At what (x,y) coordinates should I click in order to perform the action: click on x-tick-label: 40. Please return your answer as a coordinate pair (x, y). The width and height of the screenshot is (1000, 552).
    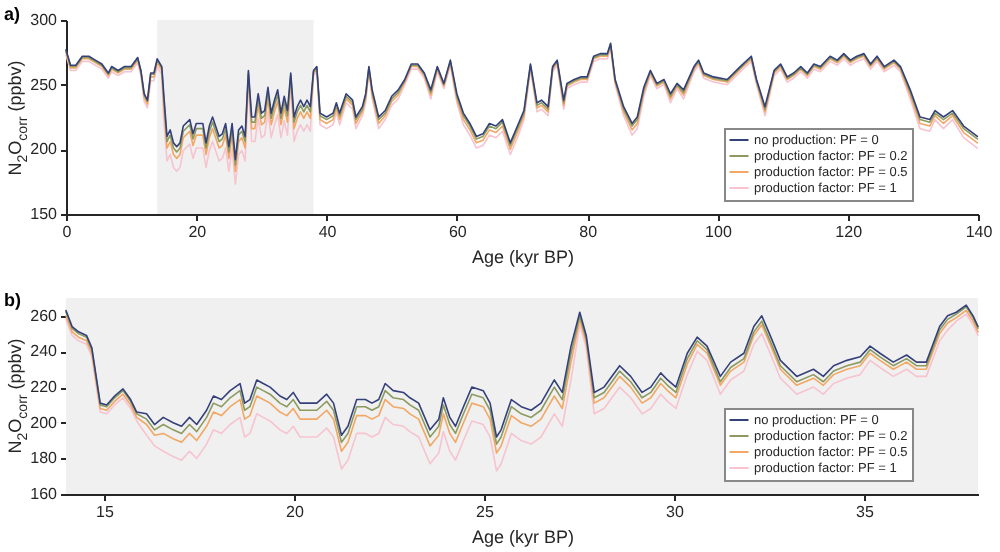
    Looking at the image, I should click on (328, 232).